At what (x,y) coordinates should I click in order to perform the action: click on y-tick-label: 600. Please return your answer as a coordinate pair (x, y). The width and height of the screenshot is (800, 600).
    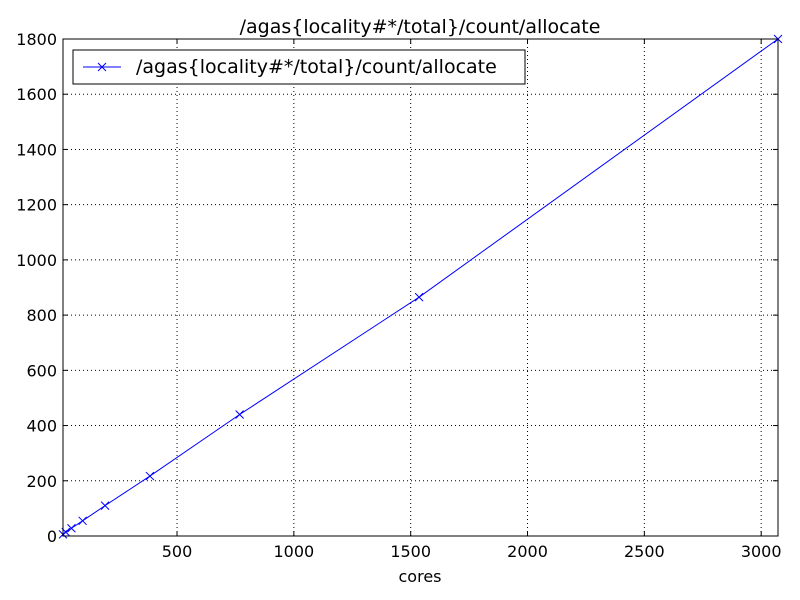
    Looking at the image, I should click on (41, 370).